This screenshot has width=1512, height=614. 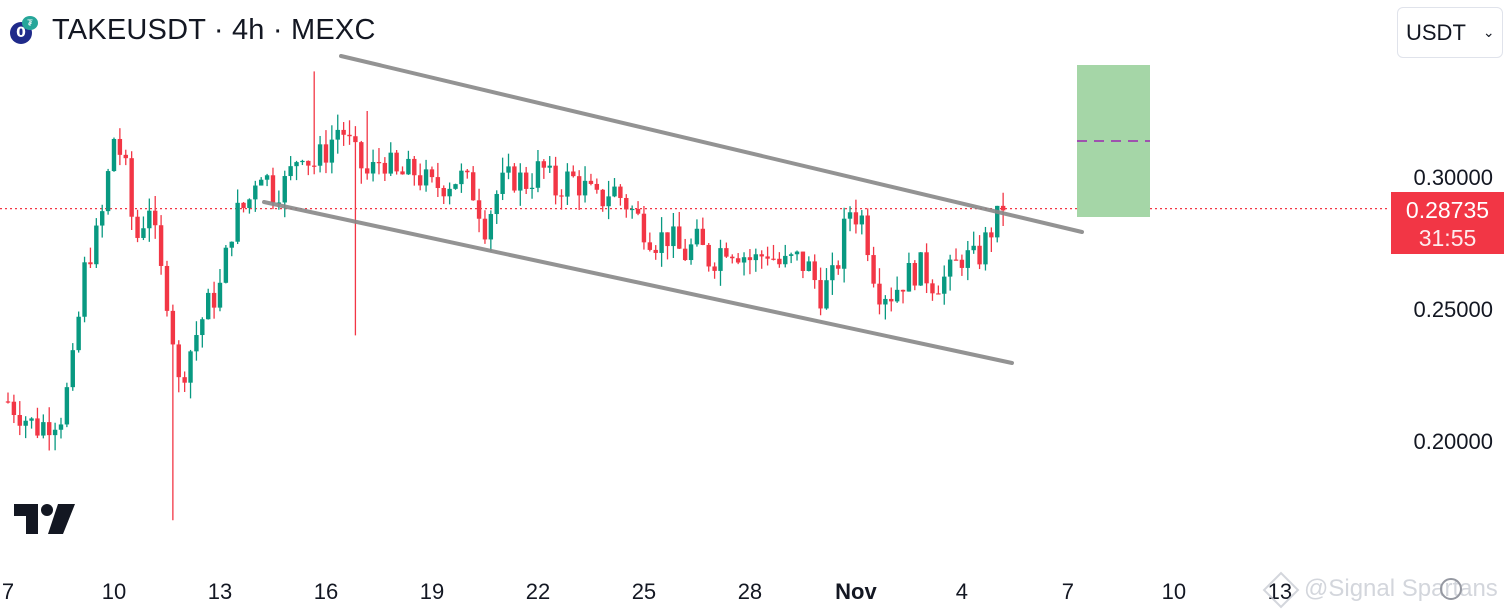 What do you see at coordinates (30, 22) in the screenshot?
I see `tether-tag-icon: ₮` at bounding box center [30, 22].